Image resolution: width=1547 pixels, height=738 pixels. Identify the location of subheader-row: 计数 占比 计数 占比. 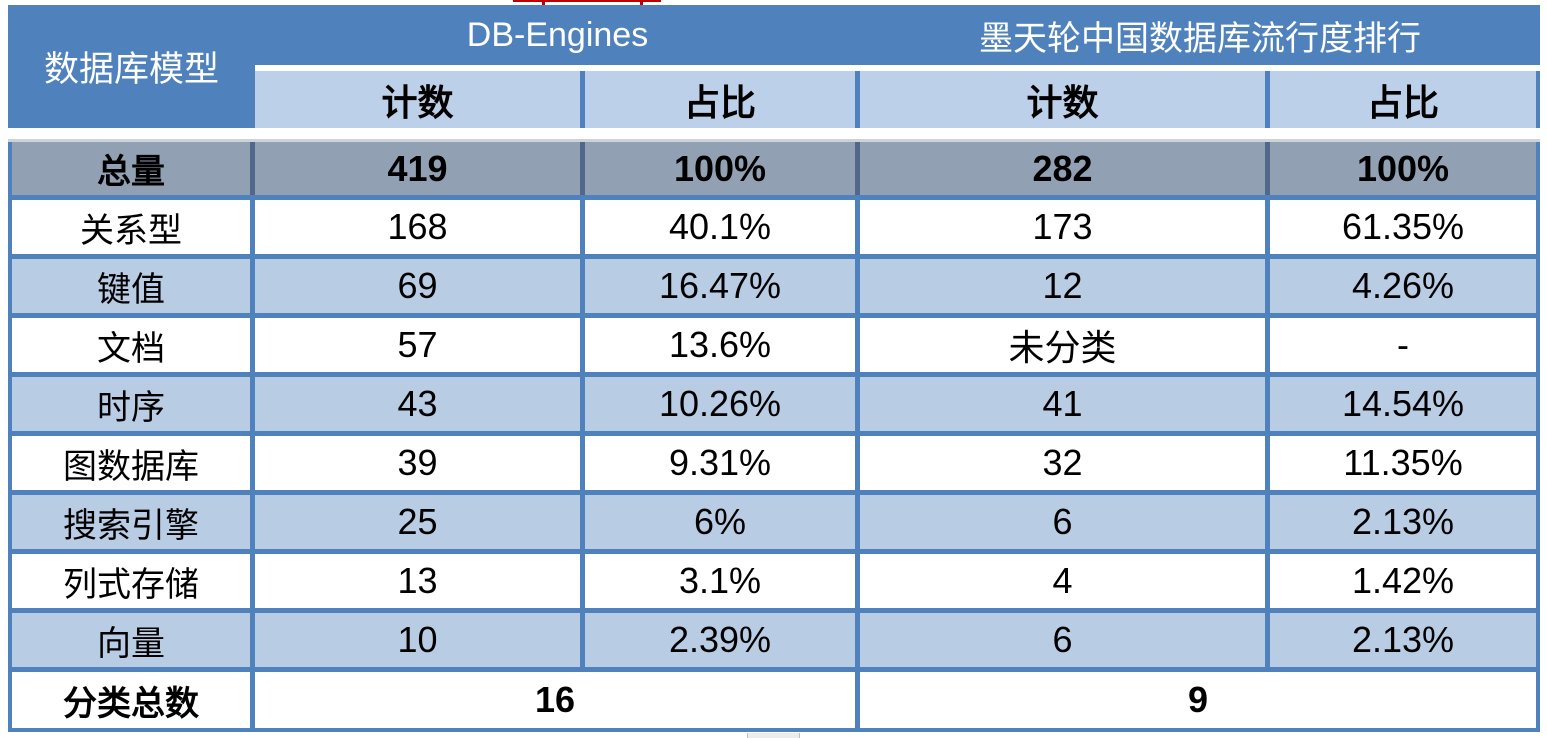
(897, 99).